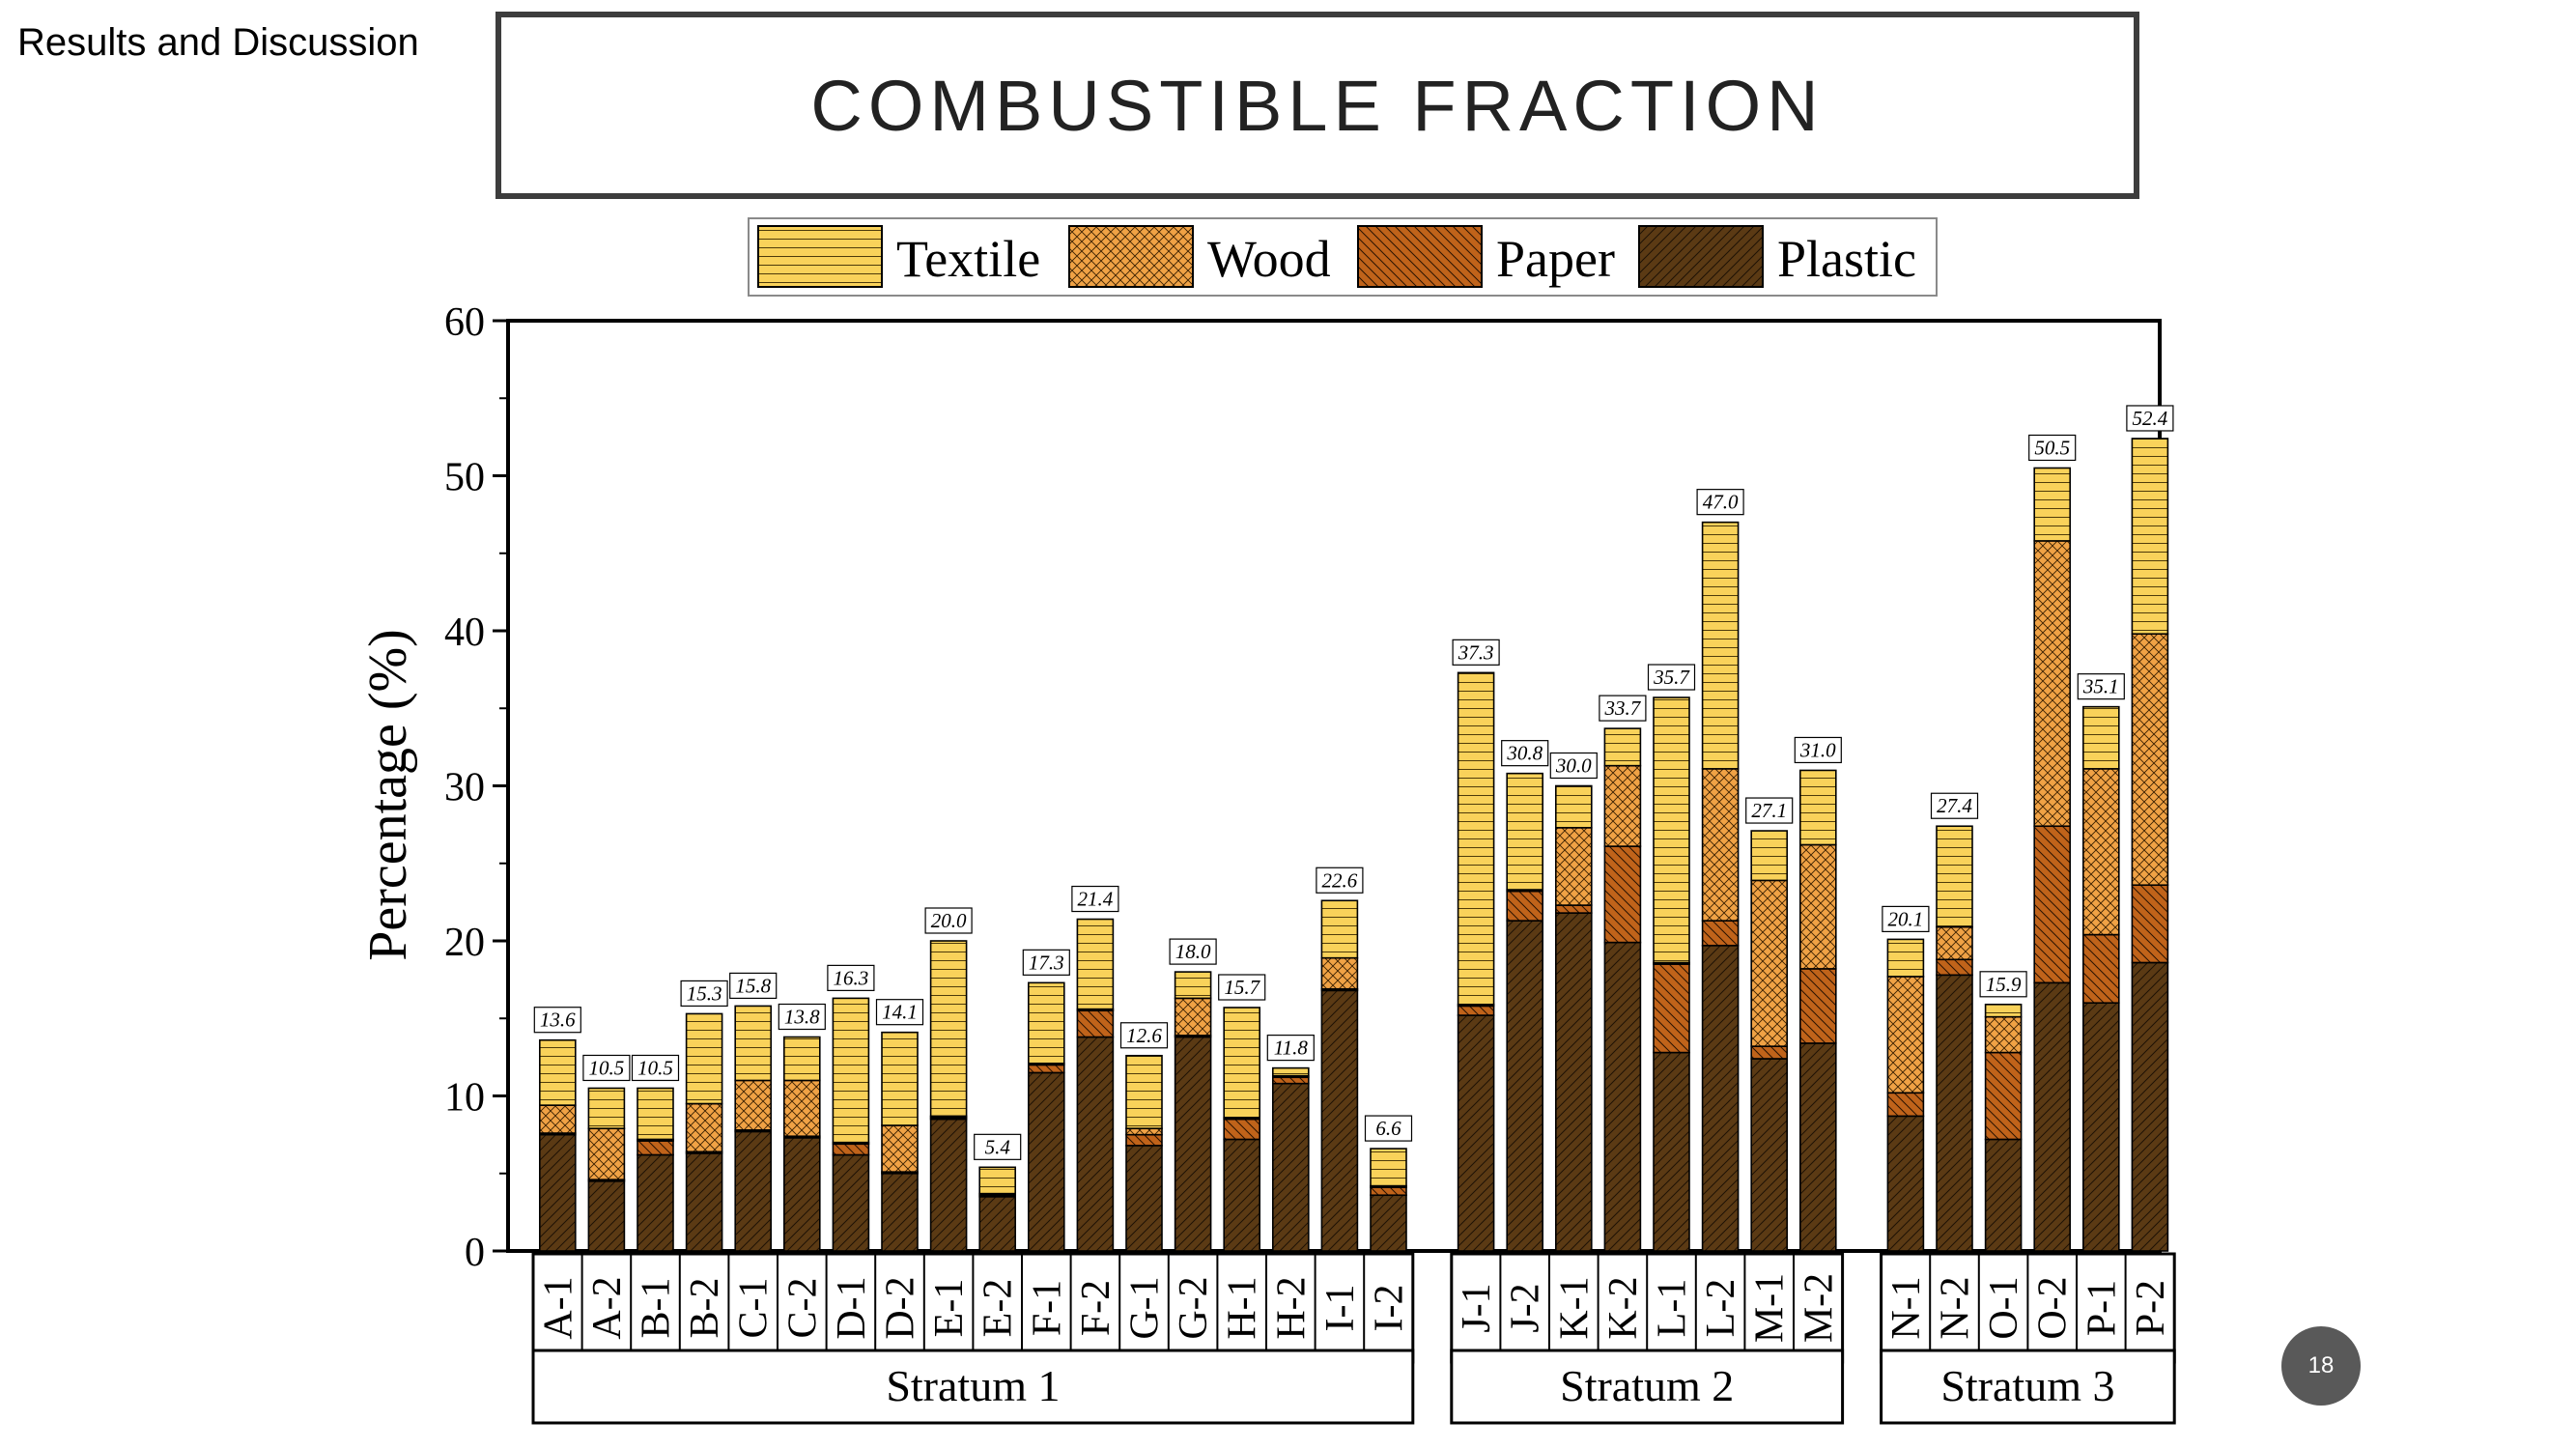 The width and height of the screenshot is (2576, 1449). What do you see at coordinates (2321, 1366) in the screenshot?
I see `page-number-badge: 18` at bounding box center [2321, 1366].